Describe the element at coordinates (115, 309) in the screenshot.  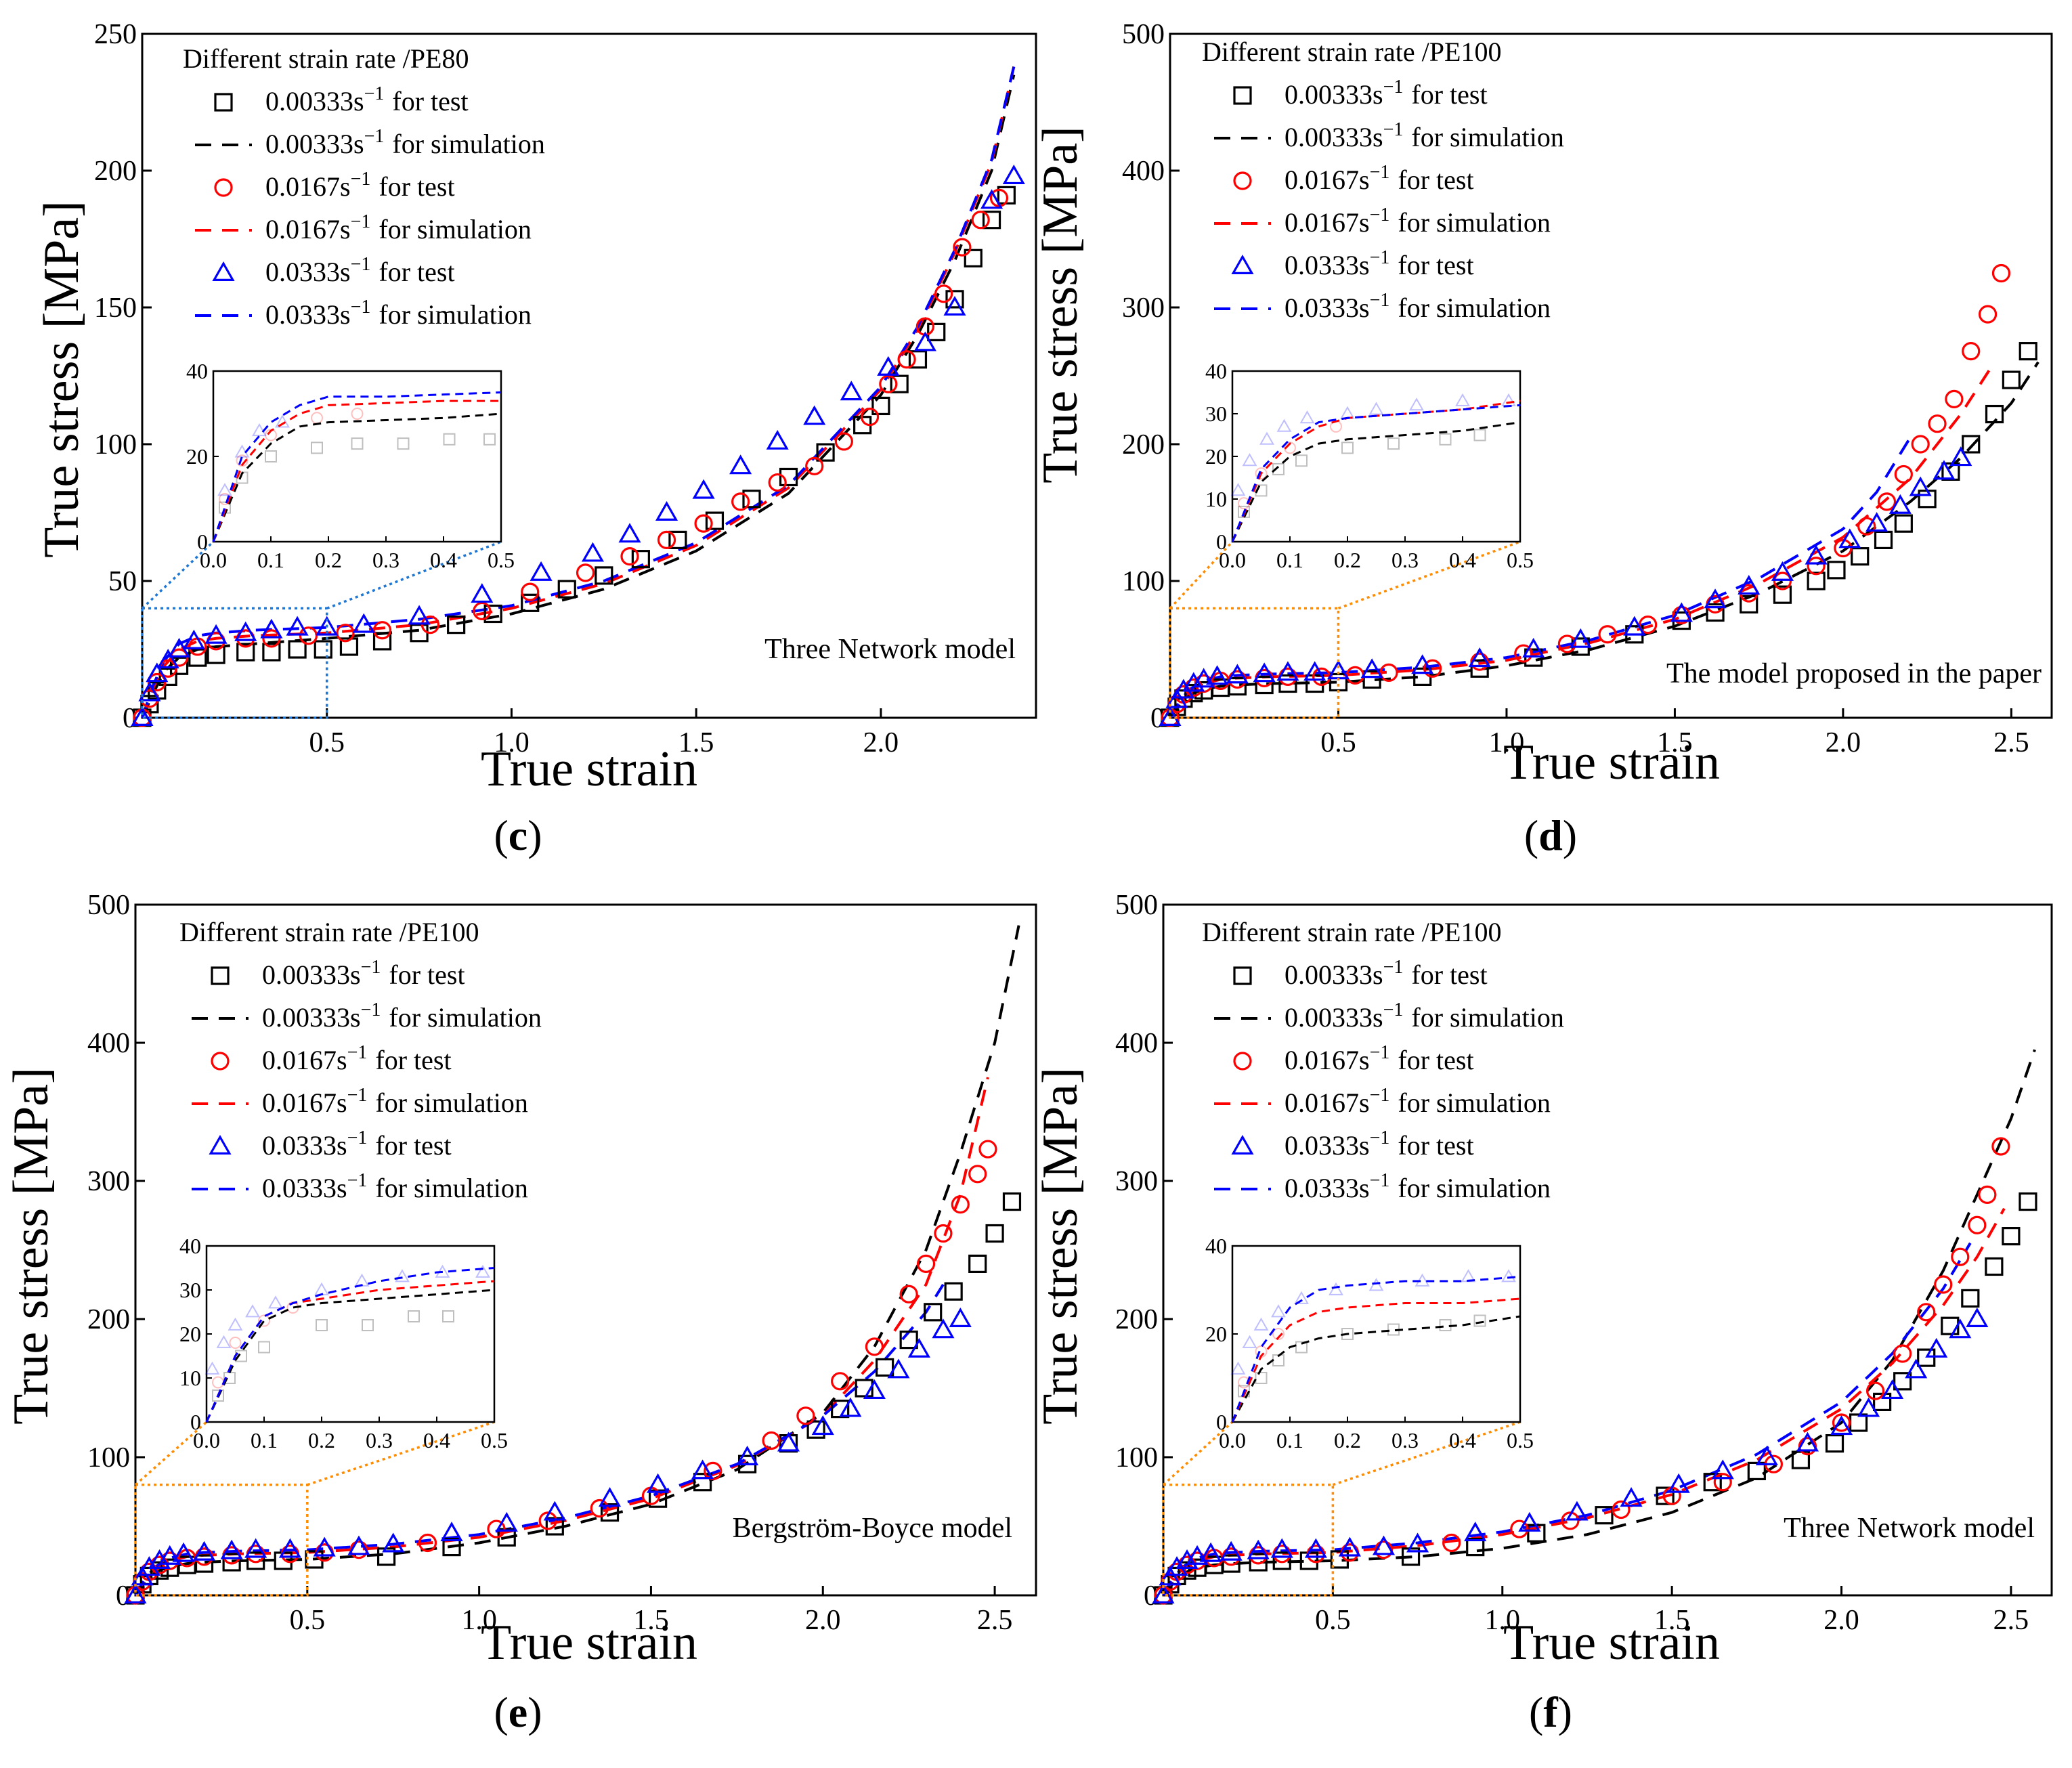
I see `y-tick-label: 150` at that location.